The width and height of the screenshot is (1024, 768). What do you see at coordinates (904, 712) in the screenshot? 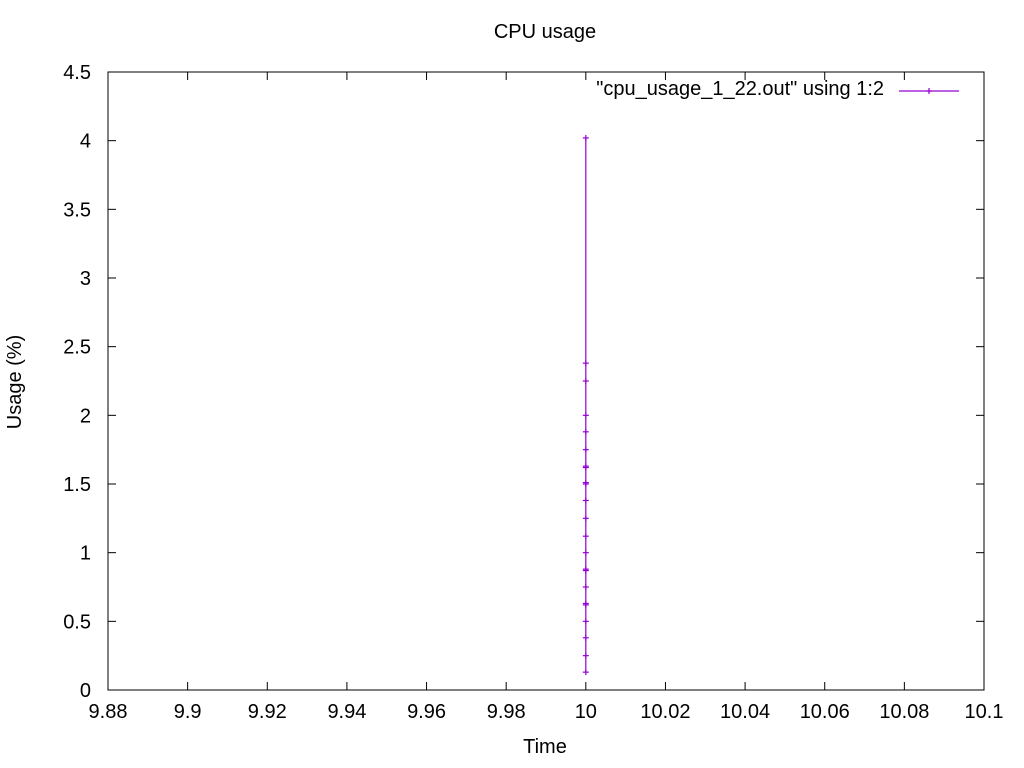
I see `x-tick-label: 10.08` at bounding box center [904, 712].